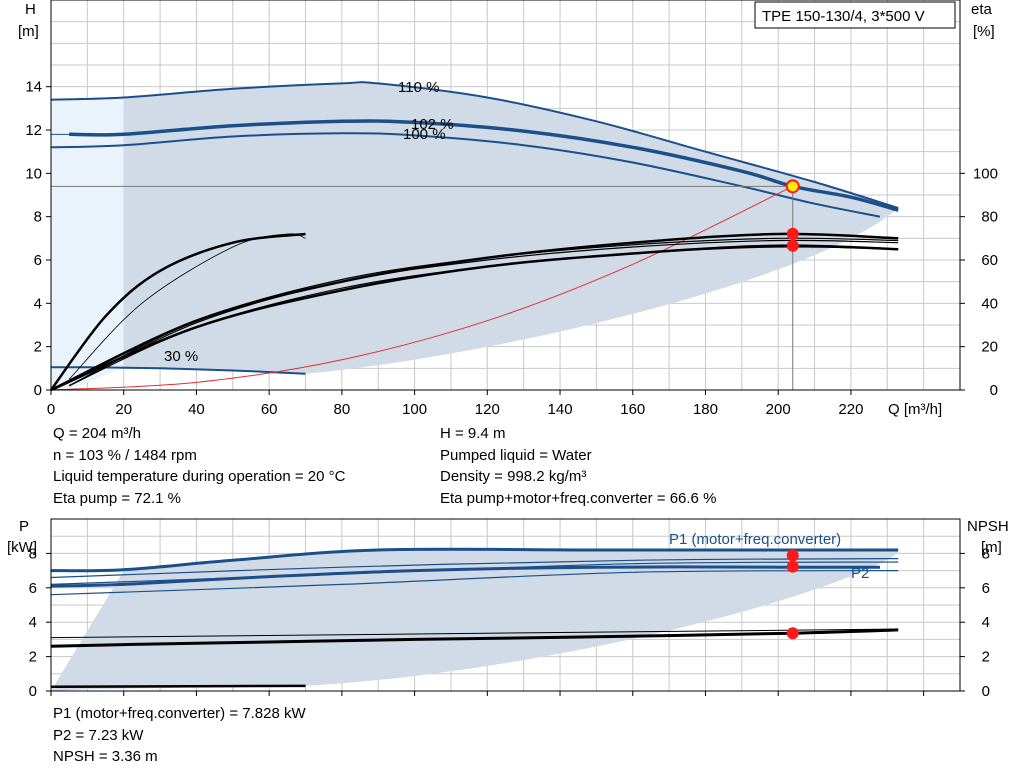 The height and width of the screenshot is (781, 1024). What do you see at coordinates (269, 409) in the screenshot?
I see `q-tick-label: 60` at bounding box center [269, 409].